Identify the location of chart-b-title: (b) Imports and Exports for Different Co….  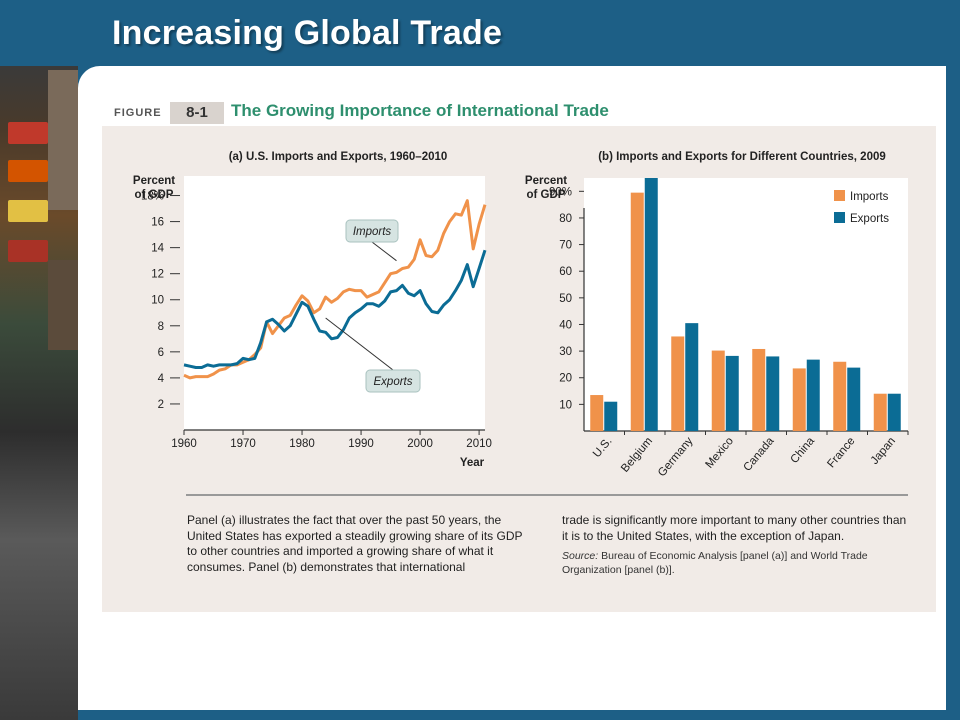
(742, 157).